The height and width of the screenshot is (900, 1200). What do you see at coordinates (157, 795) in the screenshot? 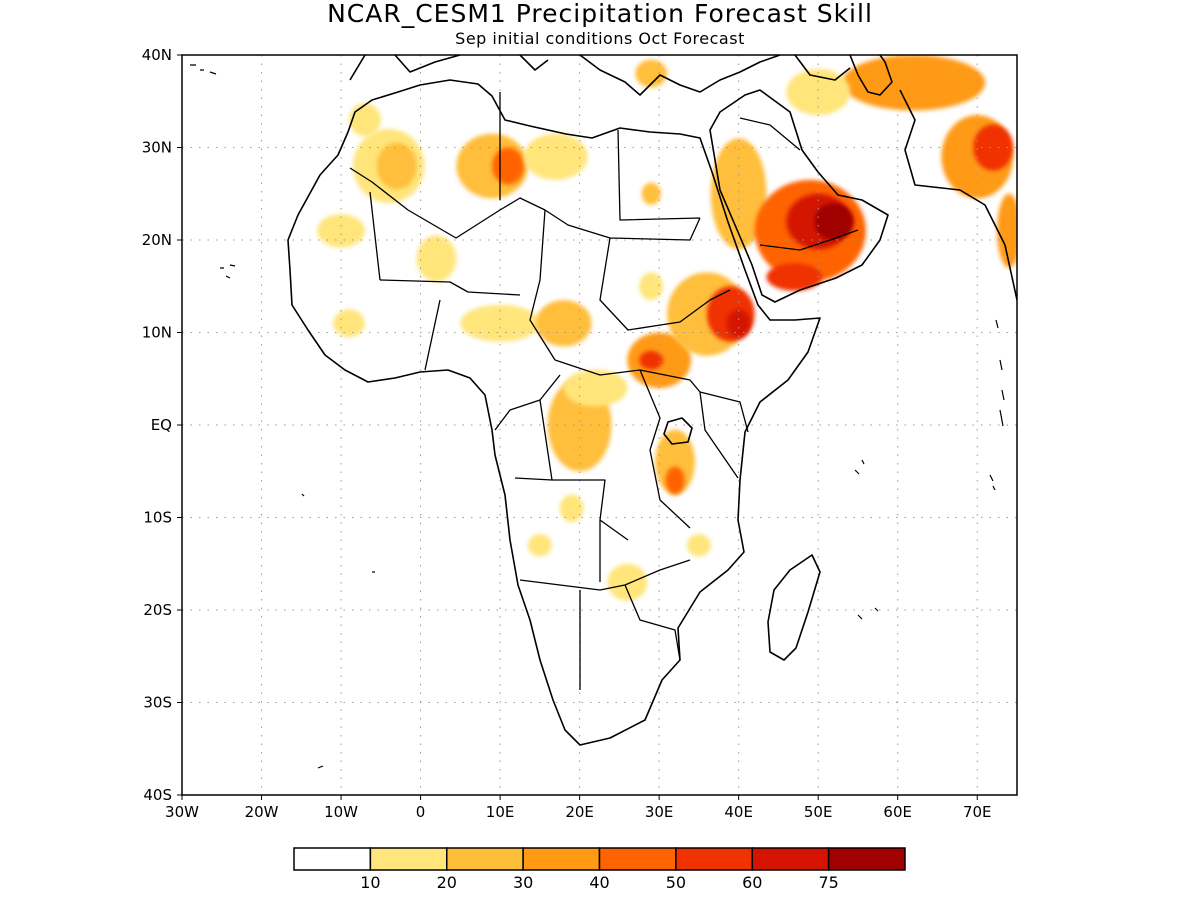
I see `y-tick-label: 40S` at bounding box center [157, 795].